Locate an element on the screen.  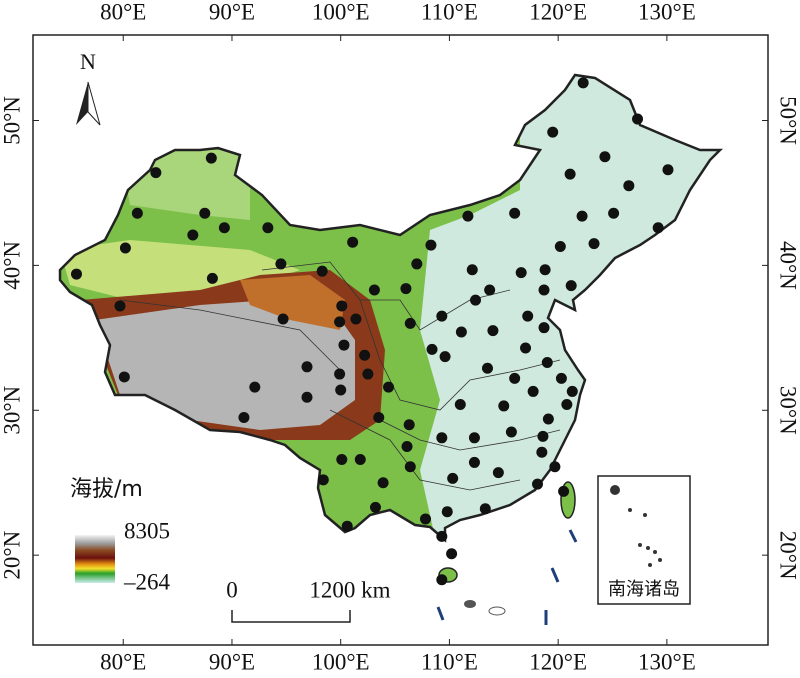
scale-start: 0 is located at coordinates (232, 589).